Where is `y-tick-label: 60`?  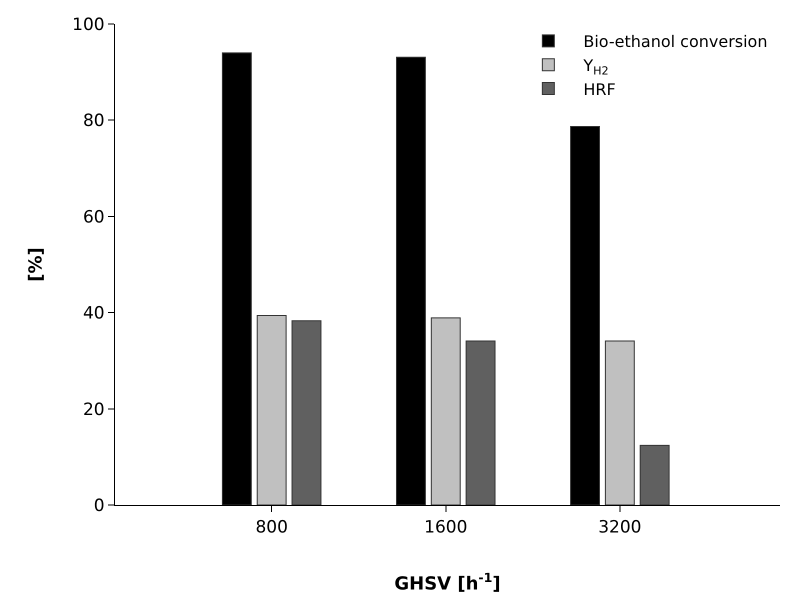
y-tick-label: 60 is located at coordinates (93, 217).